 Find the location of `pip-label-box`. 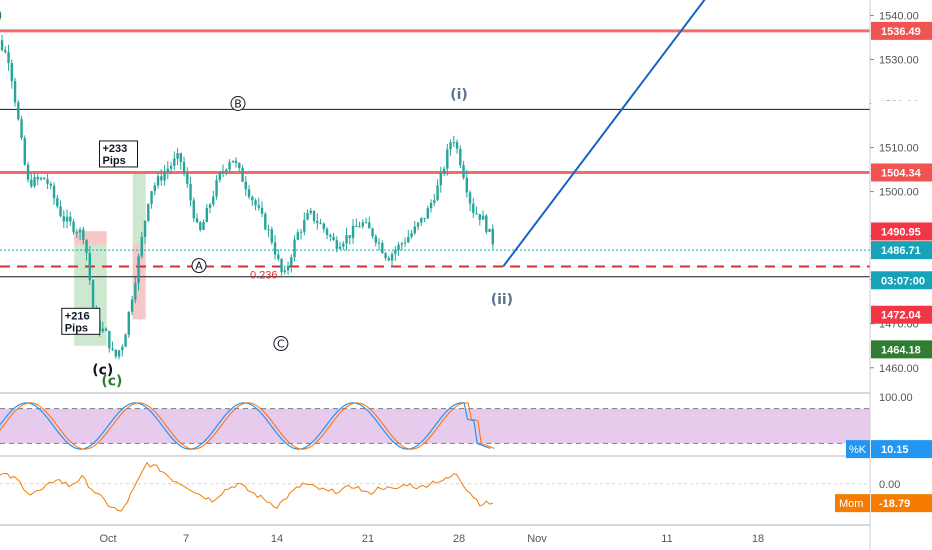

pip-label-box is located at coordinates (118, 154).